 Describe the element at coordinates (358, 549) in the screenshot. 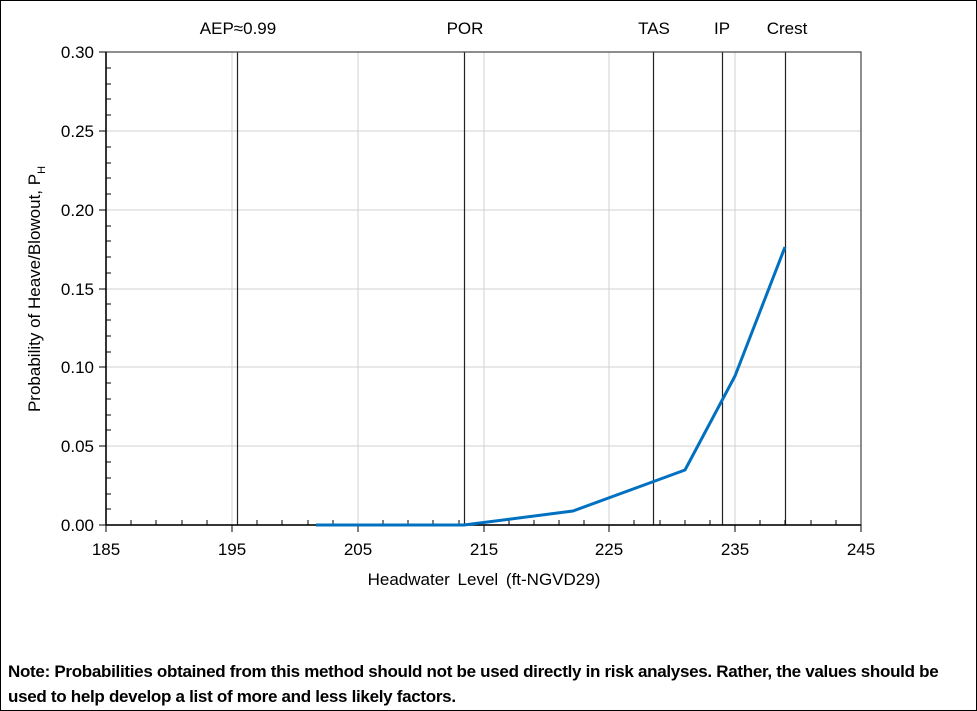

I see `x-tick-label: 205` at that location.